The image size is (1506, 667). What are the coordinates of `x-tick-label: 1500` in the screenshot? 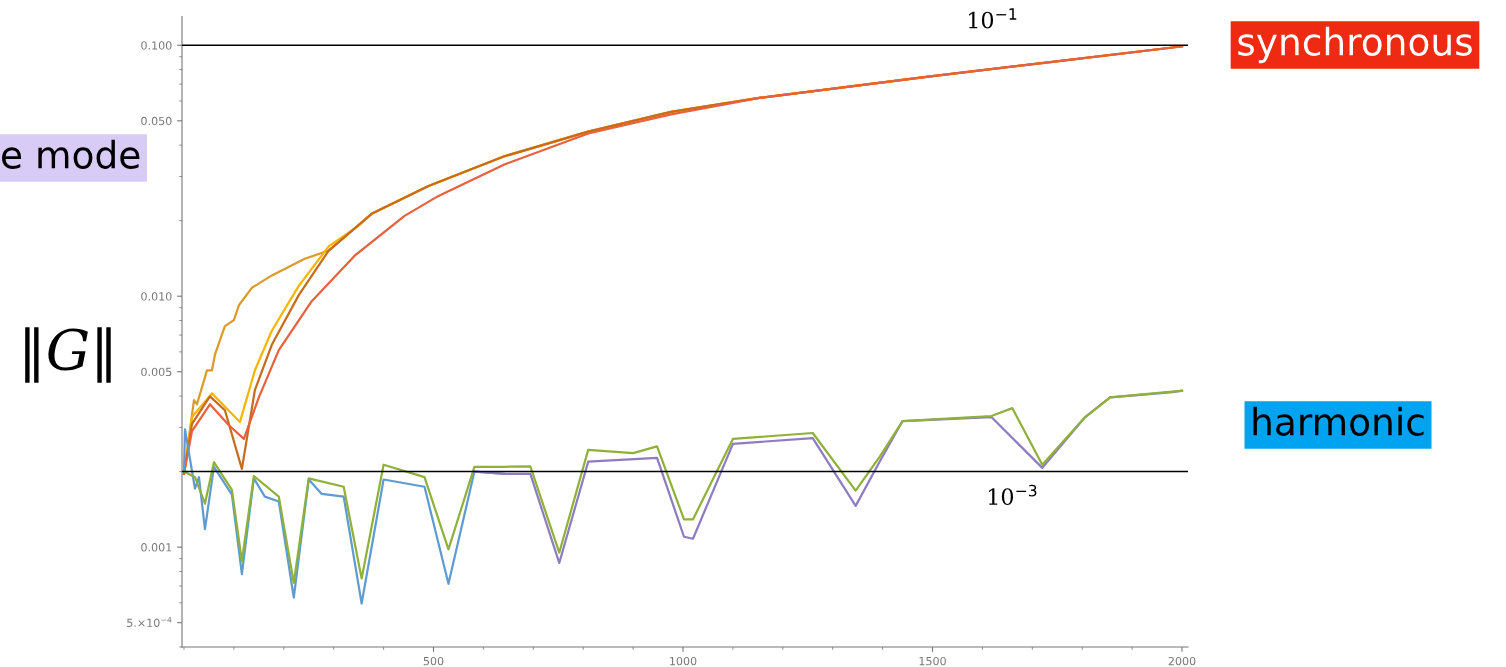 It's located at (932, 661).